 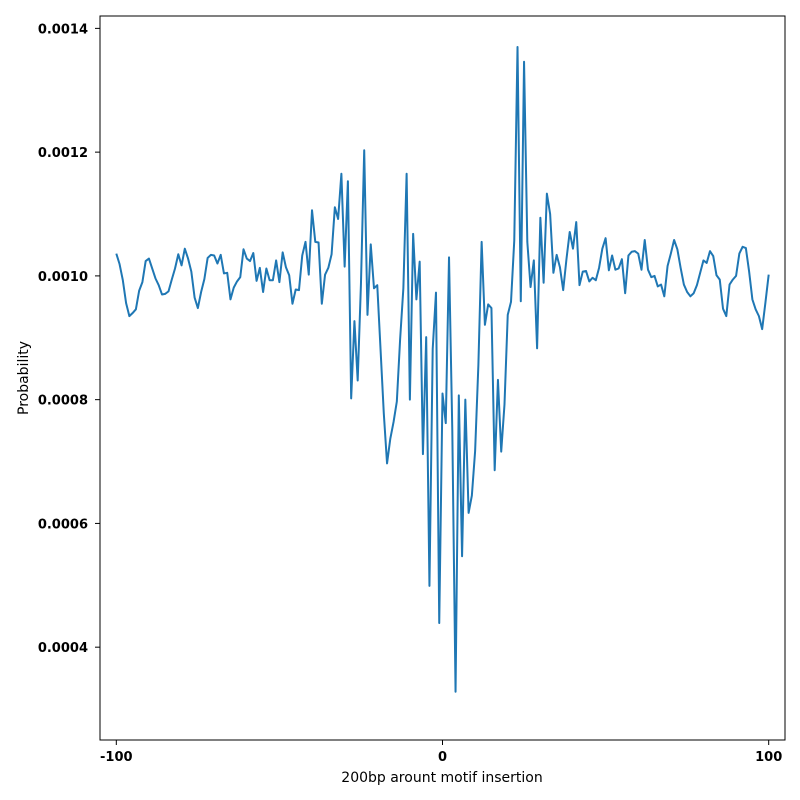 I want to click on y-tick-label: 0.0004, so click(x=63, y=648).